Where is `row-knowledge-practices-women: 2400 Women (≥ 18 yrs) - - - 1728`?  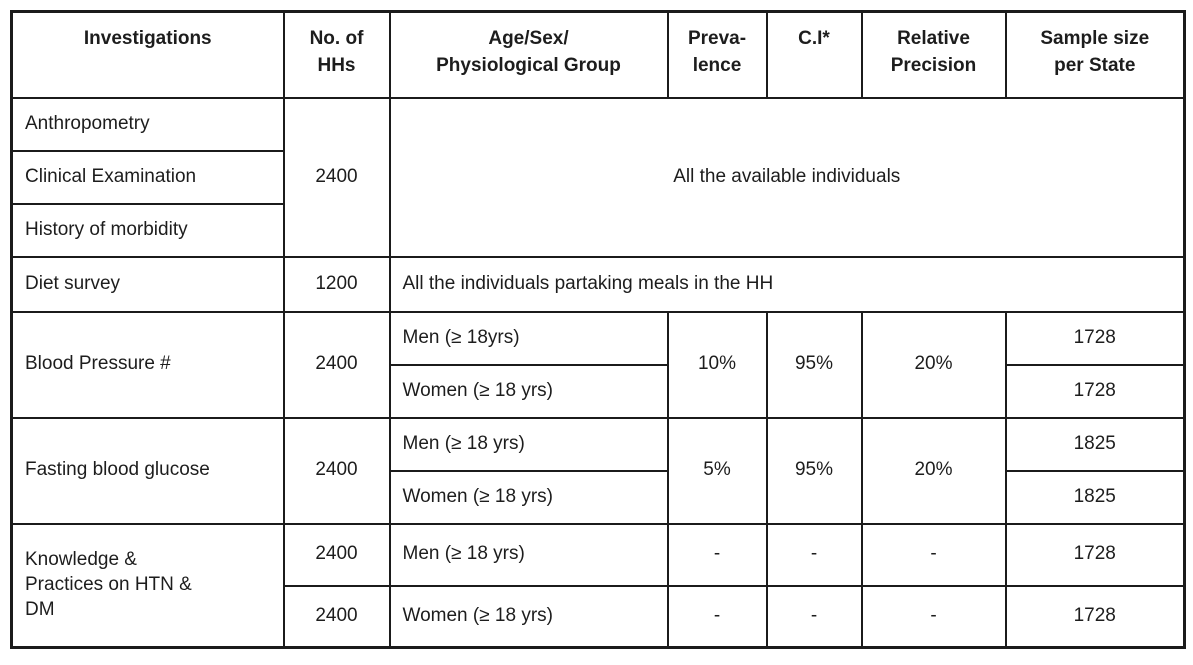 row-knowledge-practices-women: 2400 Women (≥ 18 yrs) - - - 1728 is located at coordinates (599, 616).